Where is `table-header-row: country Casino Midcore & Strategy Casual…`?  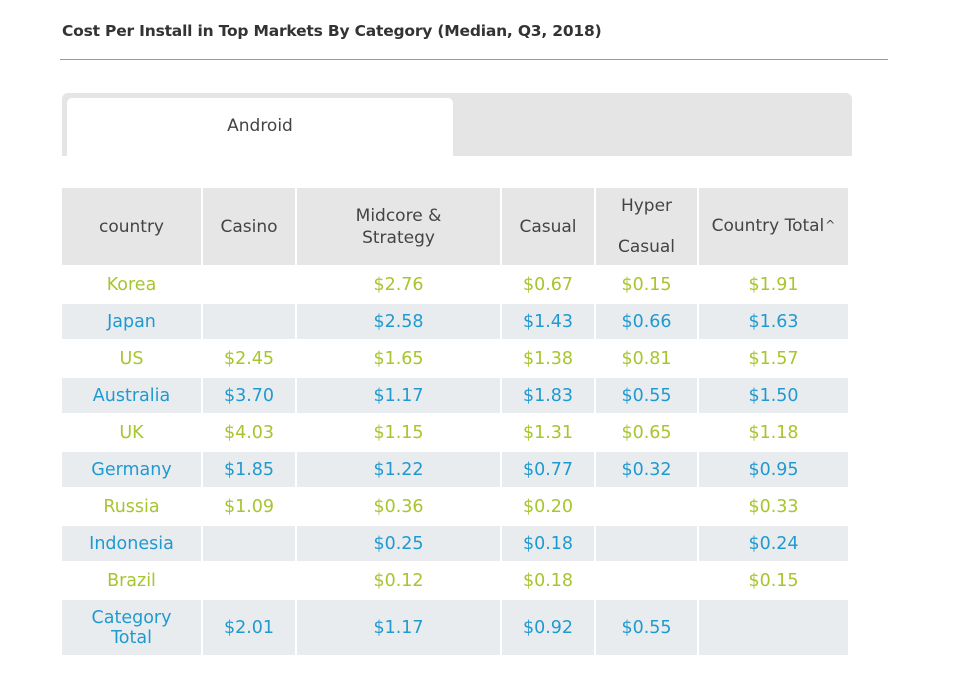
table-header-row: country Casino Midcore & Strategy Casual… is located at coordinates (455, 227).